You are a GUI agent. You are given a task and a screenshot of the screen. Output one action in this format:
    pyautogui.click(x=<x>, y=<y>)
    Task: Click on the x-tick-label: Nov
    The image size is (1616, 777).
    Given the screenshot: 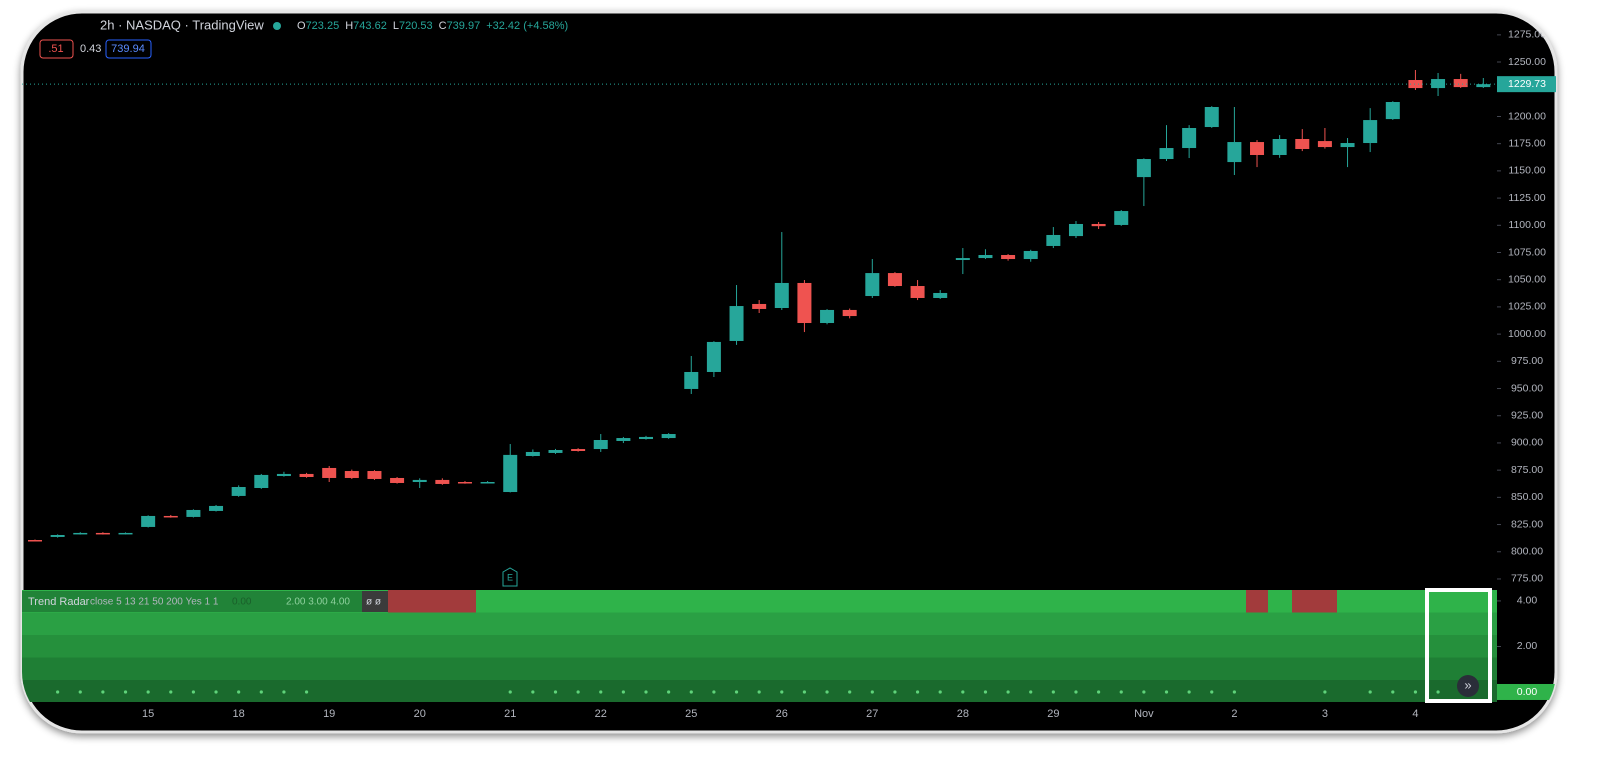 What is the action you would take?
    pyautogui.click(x=1144, y=714)
    